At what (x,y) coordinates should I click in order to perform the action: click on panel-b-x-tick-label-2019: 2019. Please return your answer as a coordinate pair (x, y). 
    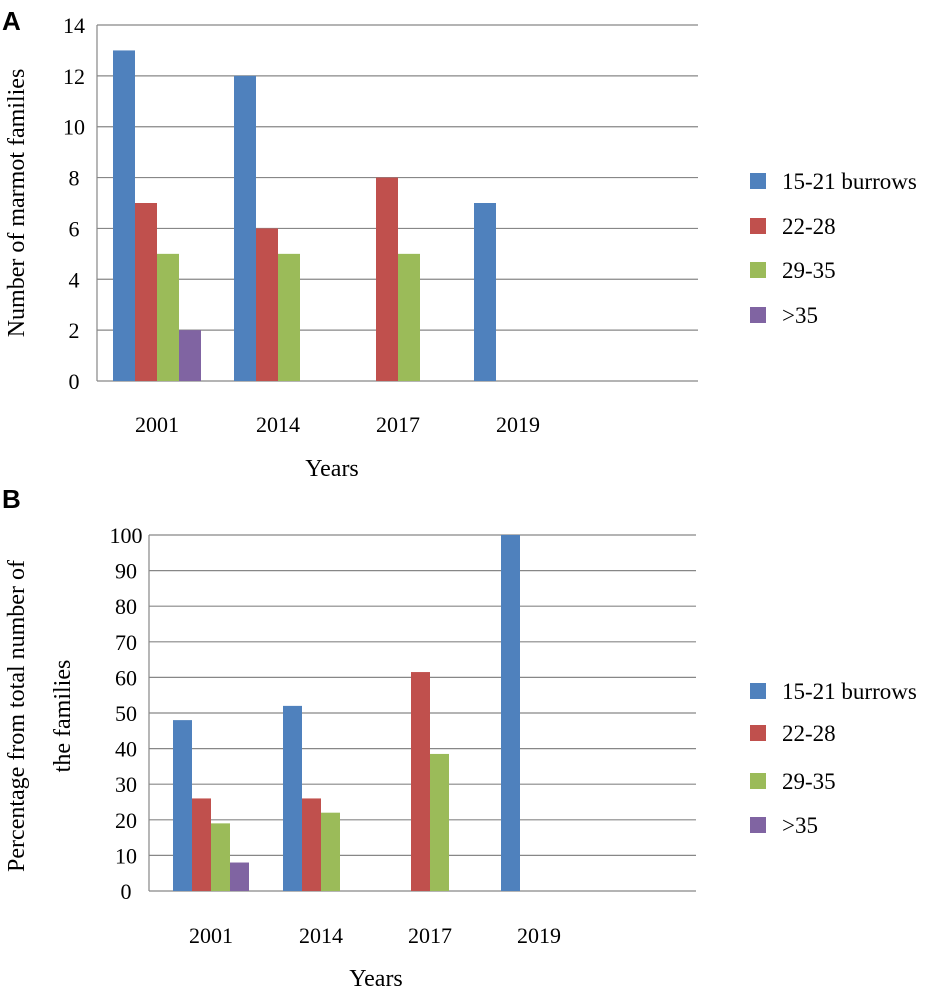
    Looking at the image, I should click on (539, 935).